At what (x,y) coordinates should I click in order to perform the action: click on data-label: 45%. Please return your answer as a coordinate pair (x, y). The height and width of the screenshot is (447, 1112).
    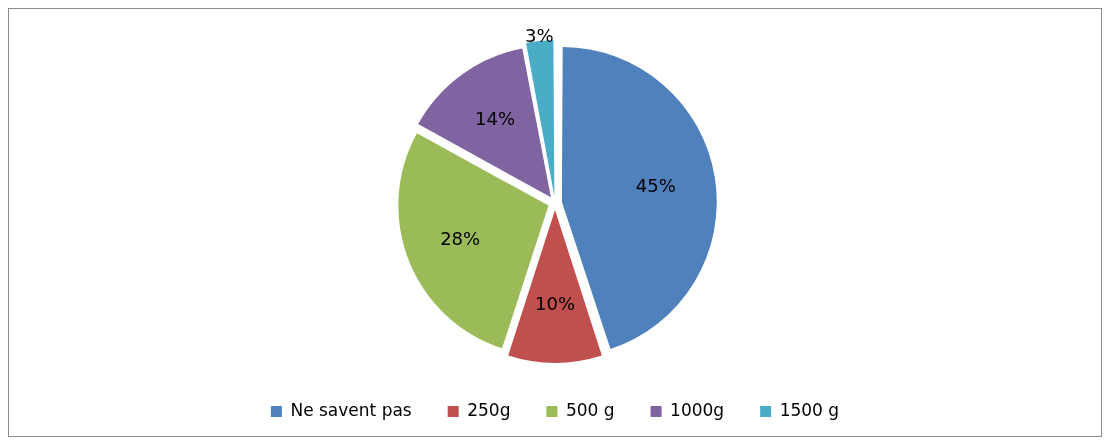
    Looking at the image, I should click on (655, 185).